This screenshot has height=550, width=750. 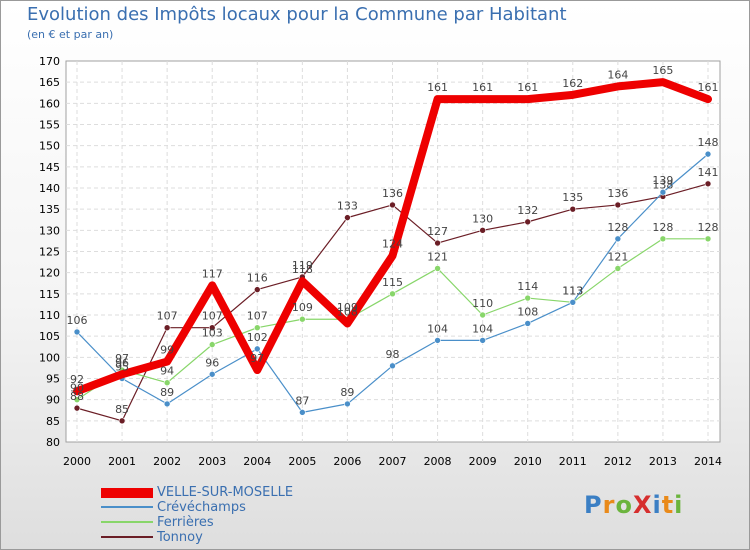 I want to click on y-tick-label: 155, so click(x=49, y=125).